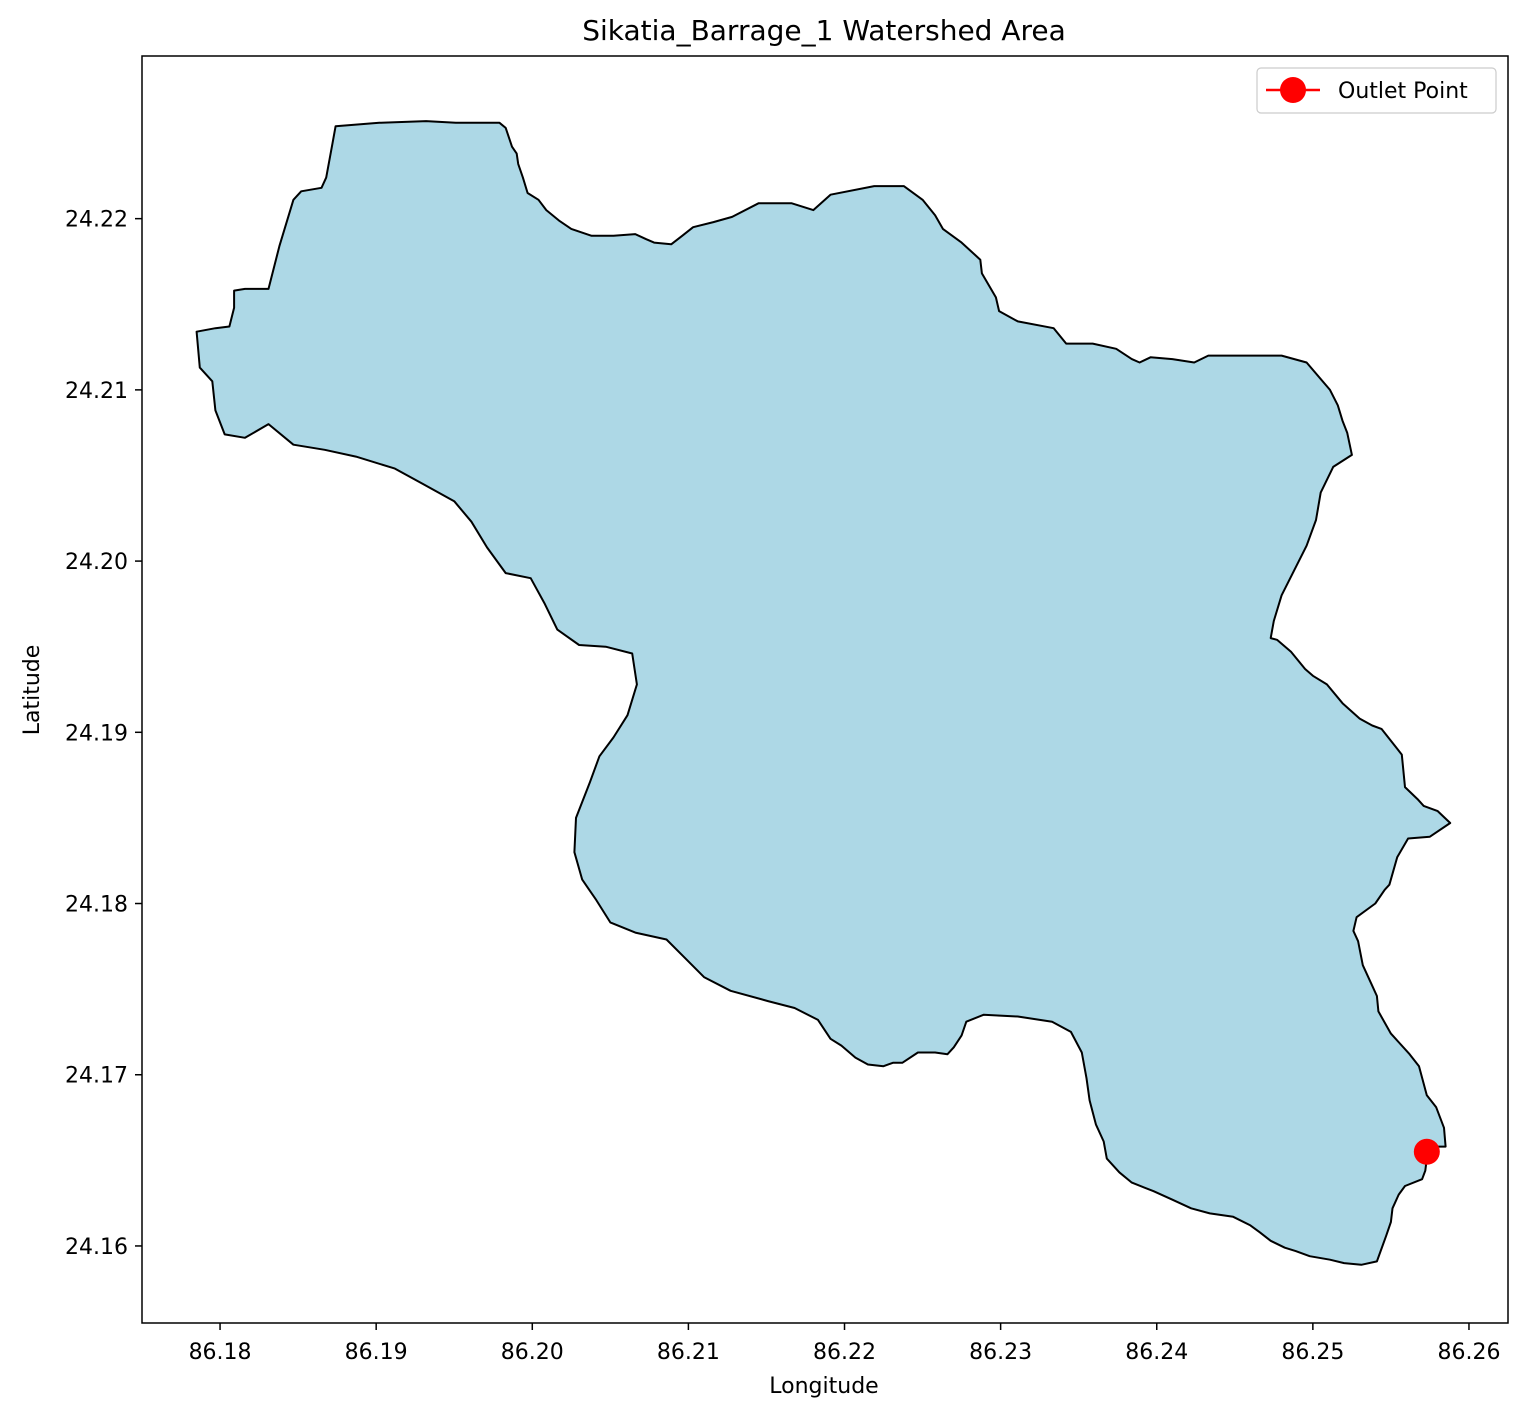 This screenshot has width=1526, height=1417. Describe the element at coordinates (1468, 1352) in the screenshot. I see `x-tick-label: 86.26` at that location.